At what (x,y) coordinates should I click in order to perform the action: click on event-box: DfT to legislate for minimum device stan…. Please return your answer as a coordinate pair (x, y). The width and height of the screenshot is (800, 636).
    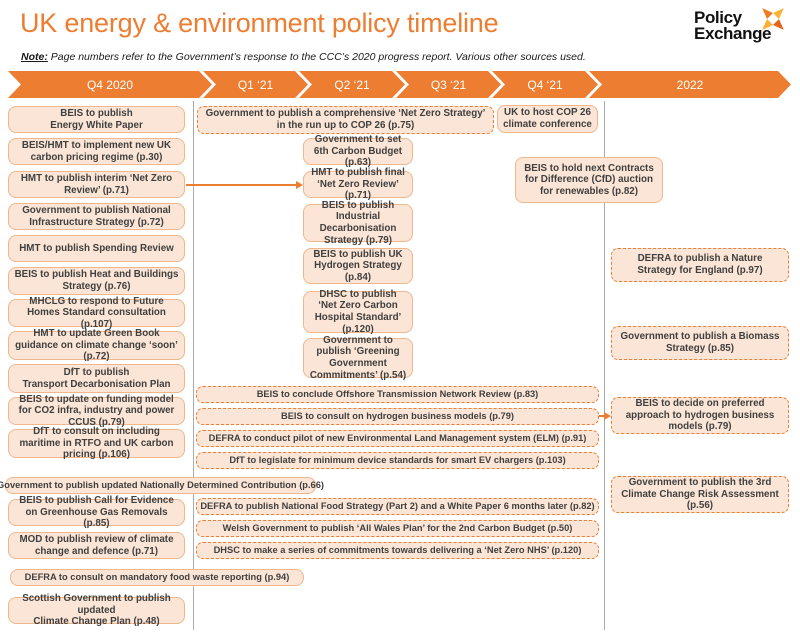
    Looking at the image, I should click on (397, 460).